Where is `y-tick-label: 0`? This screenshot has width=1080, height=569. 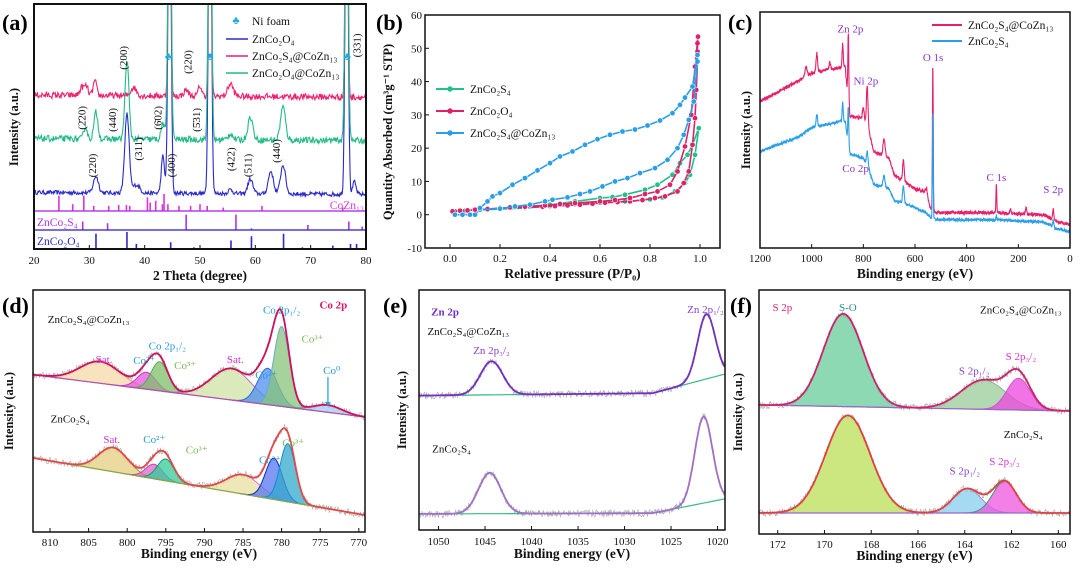 y-tick-label: 0 is located at coordinates (420, 216).